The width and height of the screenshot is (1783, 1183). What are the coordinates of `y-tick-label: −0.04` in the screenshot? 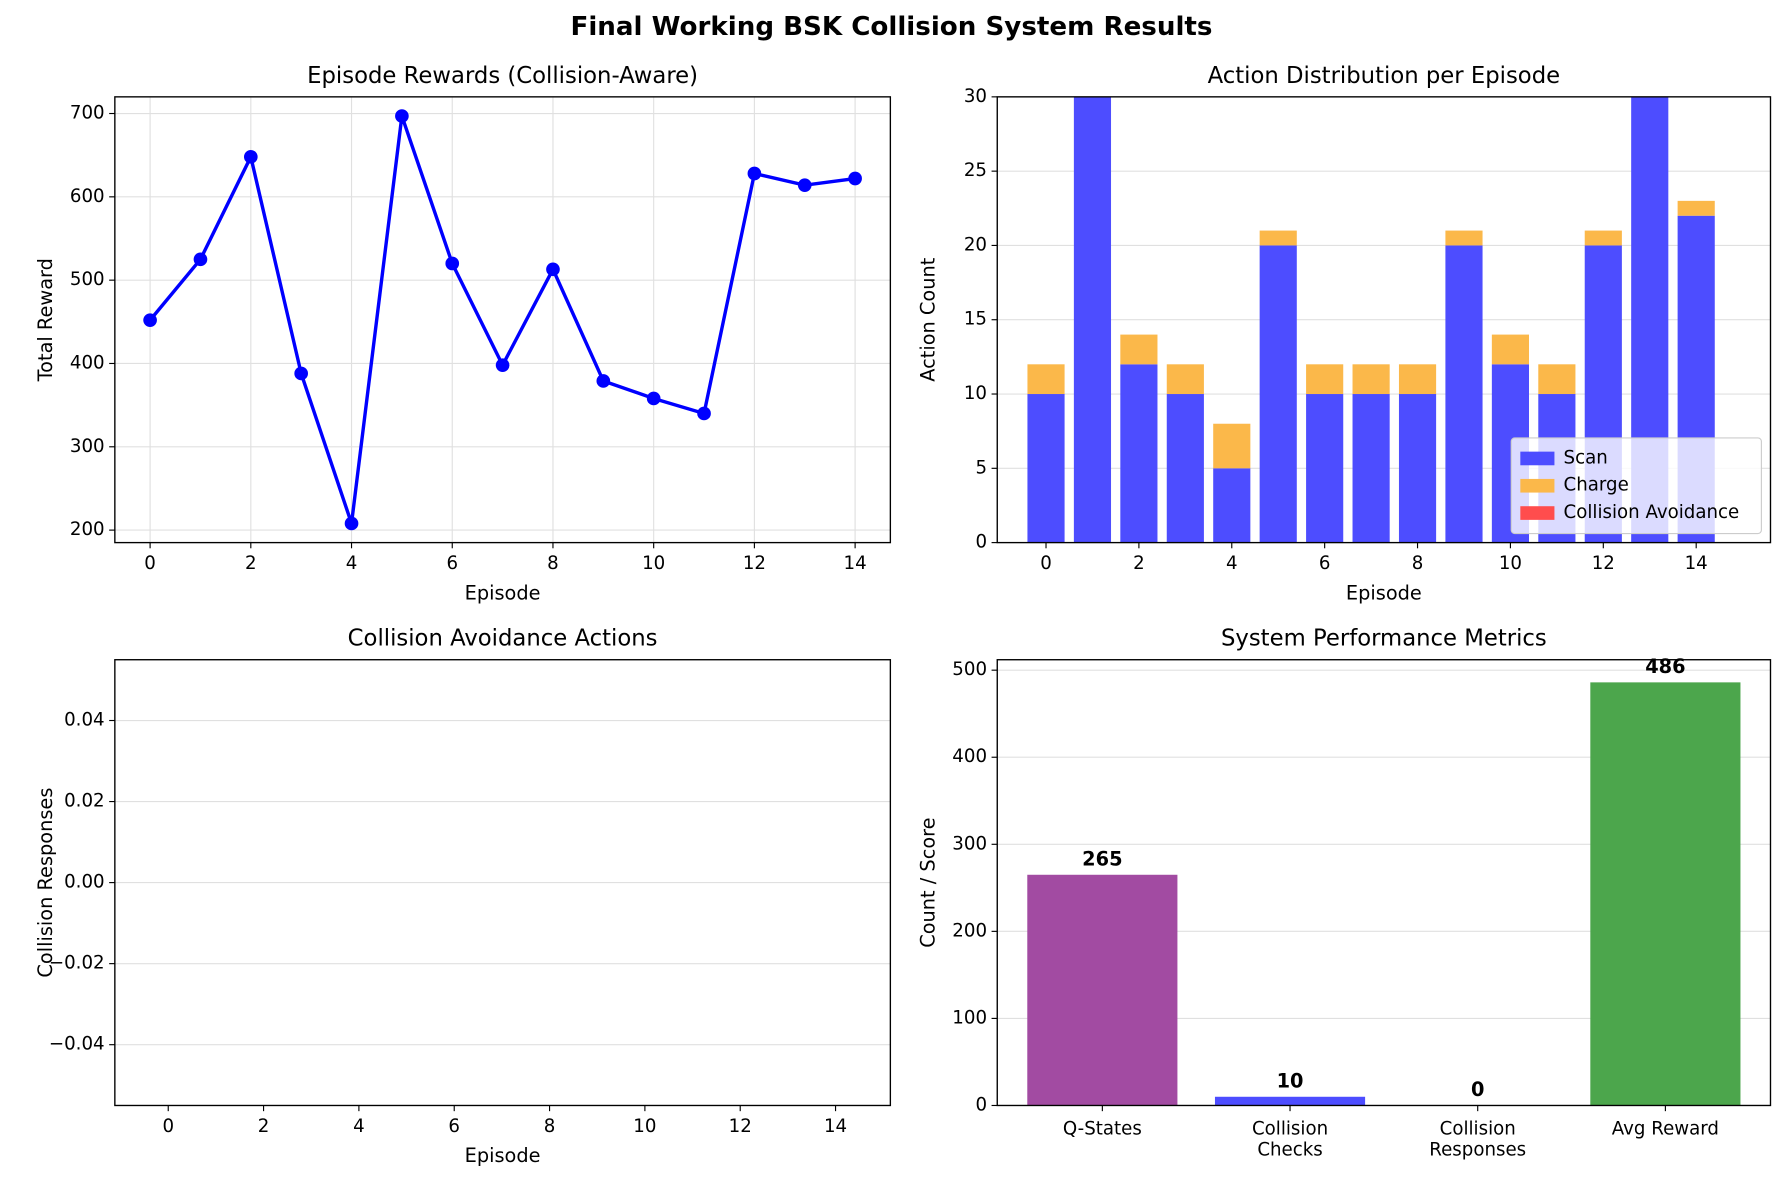 It's located at (77, 1044).